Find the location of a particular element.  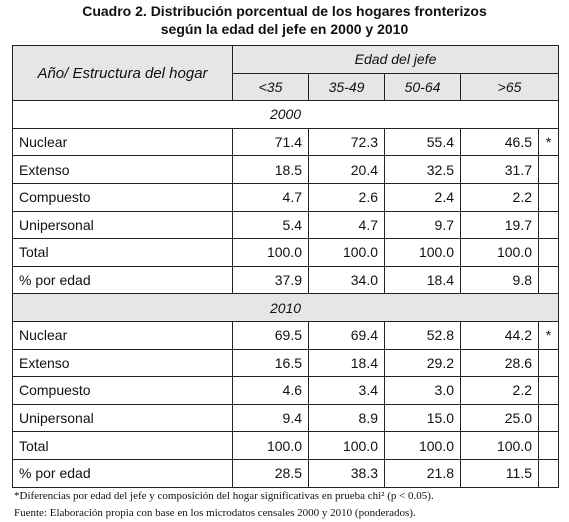

cell-value: 4.6 is located at coordinates (270, 390).